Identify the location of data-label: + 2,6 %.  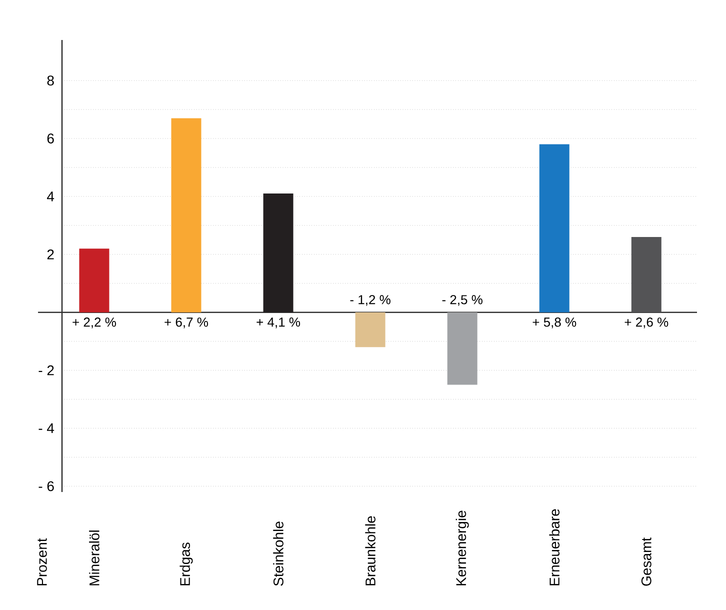
(646, 323).